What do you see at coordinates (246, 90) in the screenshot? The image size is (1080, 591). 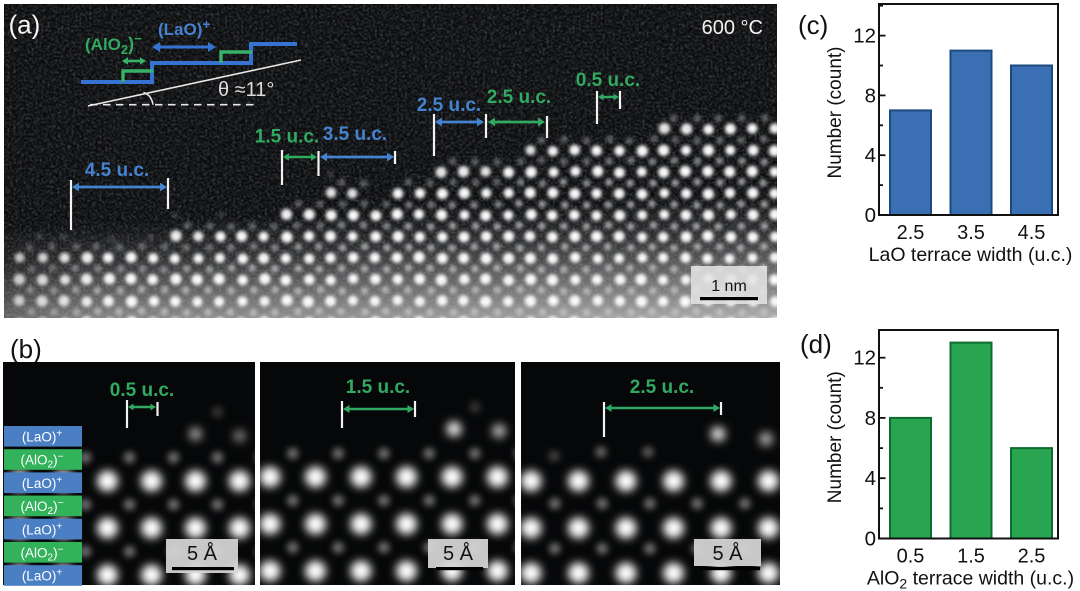 I see `svg-text: θ ≈11°` at bounding box center [246, 90].